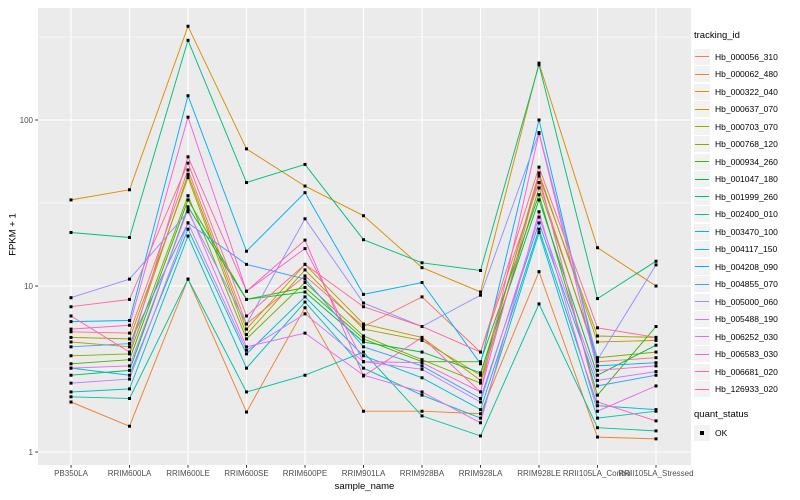 The width and height of the screenshot is (800, 500). What do you see at coordinates (305, 473) in the screenshot?
I see `svg-text: RRIM600PE` at bounding box center [305, 473].